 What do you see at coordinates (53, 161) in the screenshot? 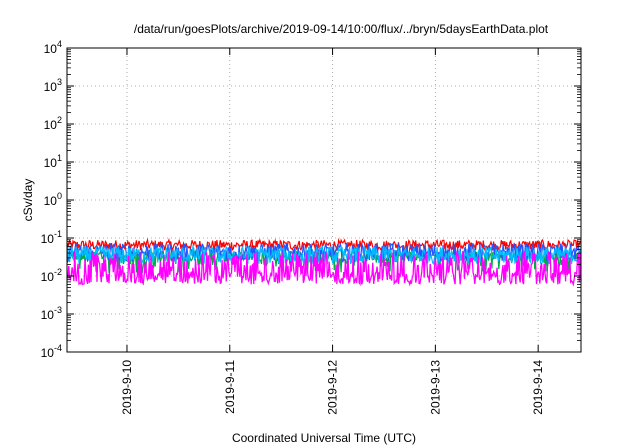
I see `y-tick-label: 10¹` at bounding box center [53, 161].